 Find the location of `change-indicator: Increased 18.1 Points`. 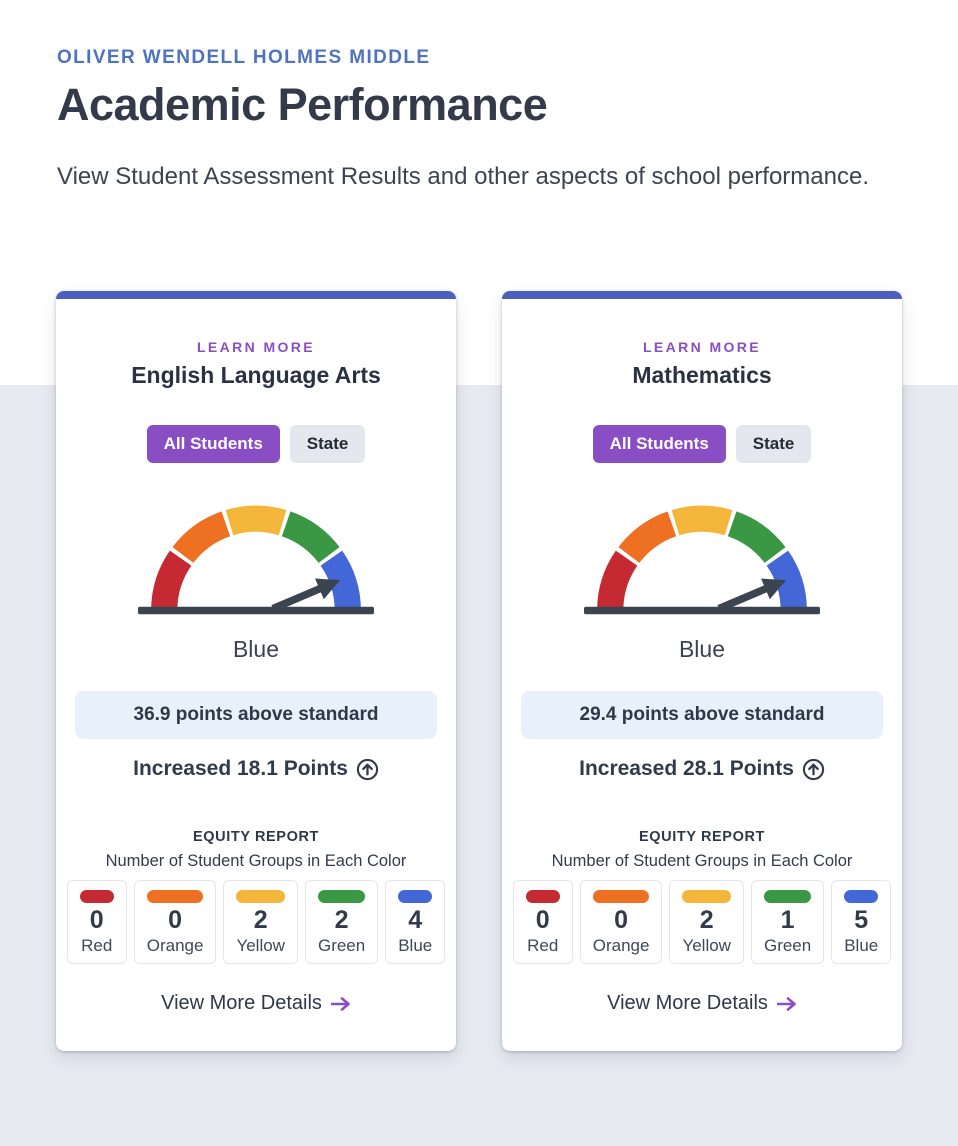

change-indicator: Increased 18.1 Points is located at coordinates (256, 769).